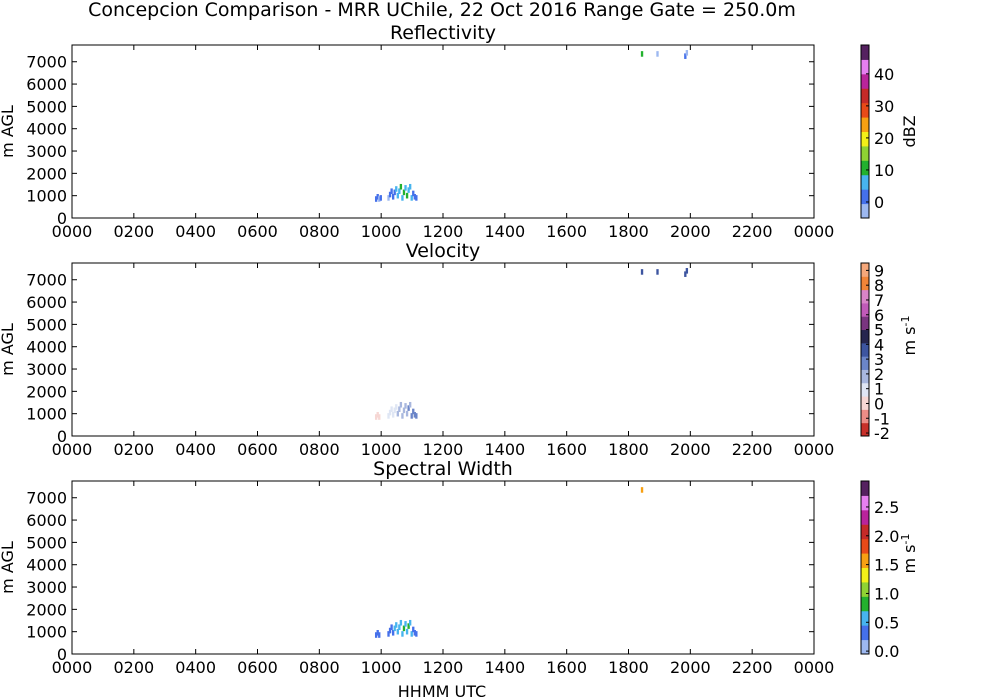 This screenshot has width=1000, height=700. I want to click on colorbar-tick-label: 10, so click(884, 170).